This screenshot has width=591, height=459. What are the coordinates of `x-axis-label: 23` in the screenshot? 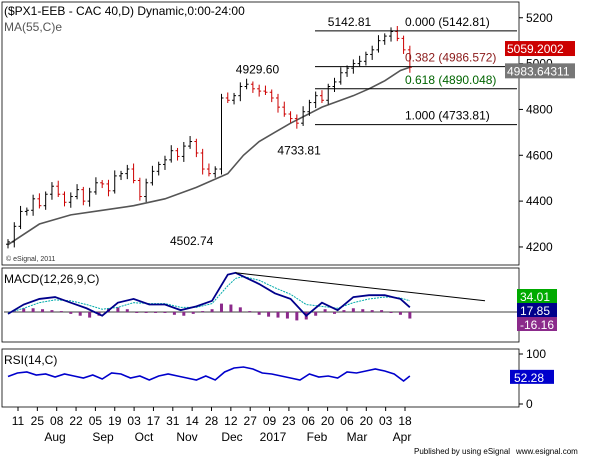 It's located at (289, 421).